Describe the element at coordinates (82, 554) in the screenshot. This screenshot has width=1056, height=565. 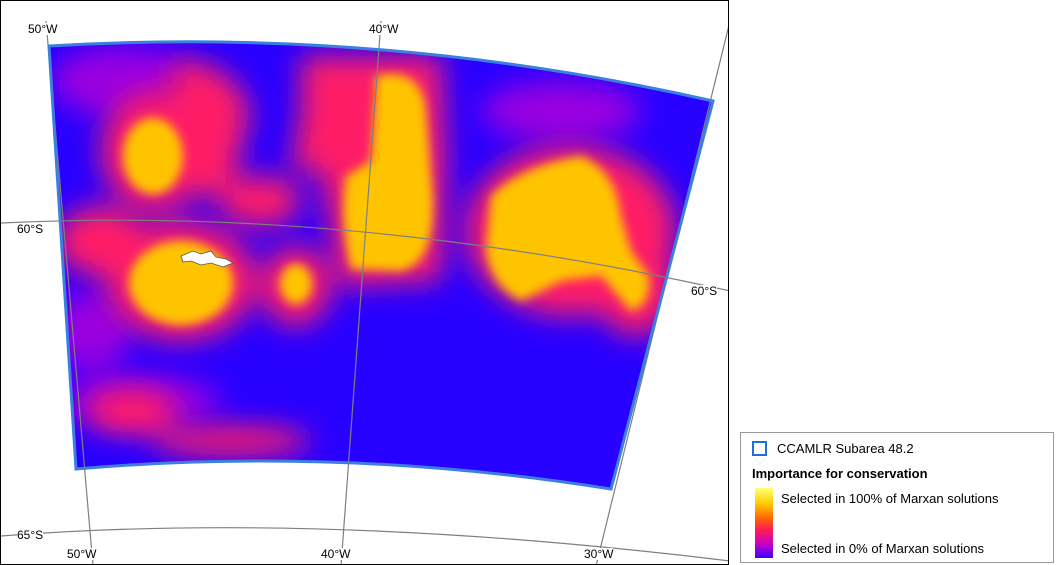
I see `lon-label-bottom-50w: 50°W` at that location.